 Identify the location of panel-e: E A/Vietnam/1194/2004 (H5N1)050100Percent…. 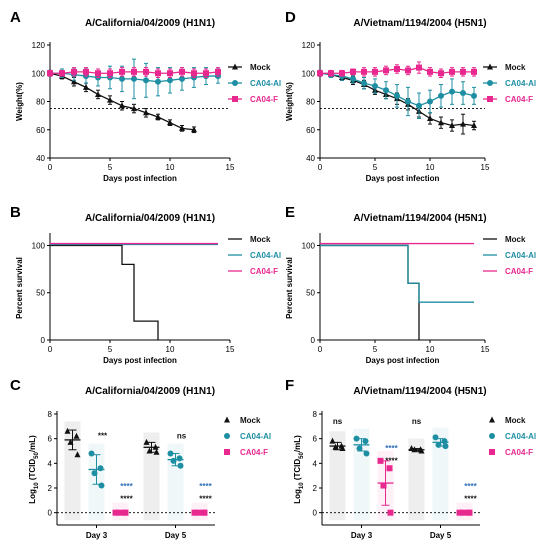
(410, 284).